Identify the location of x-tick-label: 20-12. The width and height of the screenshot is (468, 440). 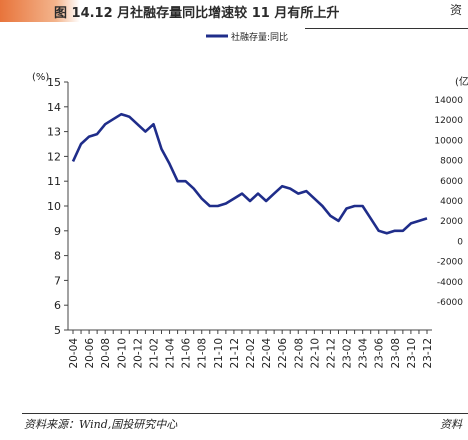
(138, 353).